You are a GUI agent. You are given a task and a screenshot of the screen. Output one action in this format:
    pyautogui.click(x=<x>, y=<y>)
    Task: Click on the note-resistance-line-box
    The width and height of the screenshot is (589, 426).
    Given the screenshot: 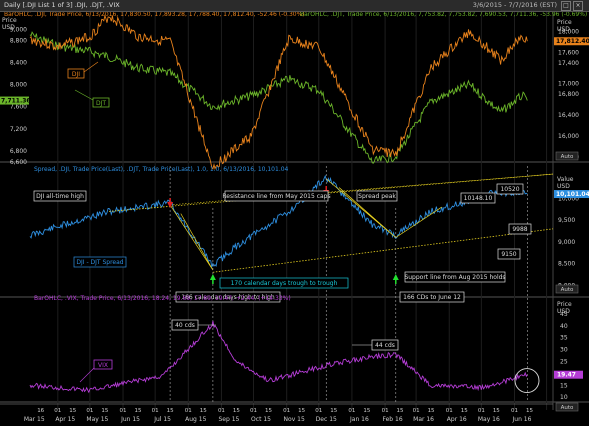 What is the action you would take?
    pyautogui.click(x=276, y=196)
    